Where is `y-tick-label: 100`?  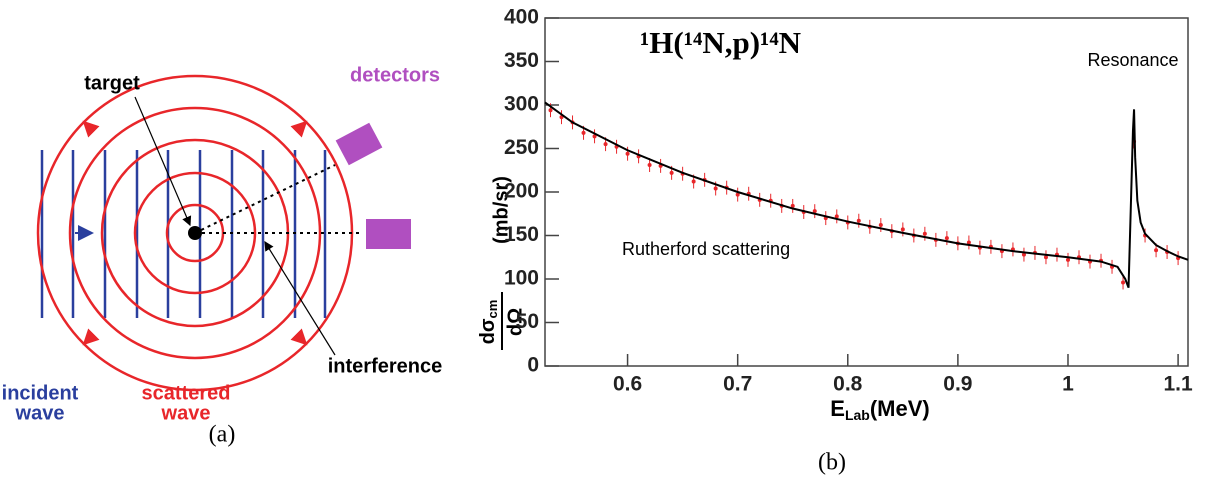 y-tick-label: 100 is located at coordinates (521, 278).